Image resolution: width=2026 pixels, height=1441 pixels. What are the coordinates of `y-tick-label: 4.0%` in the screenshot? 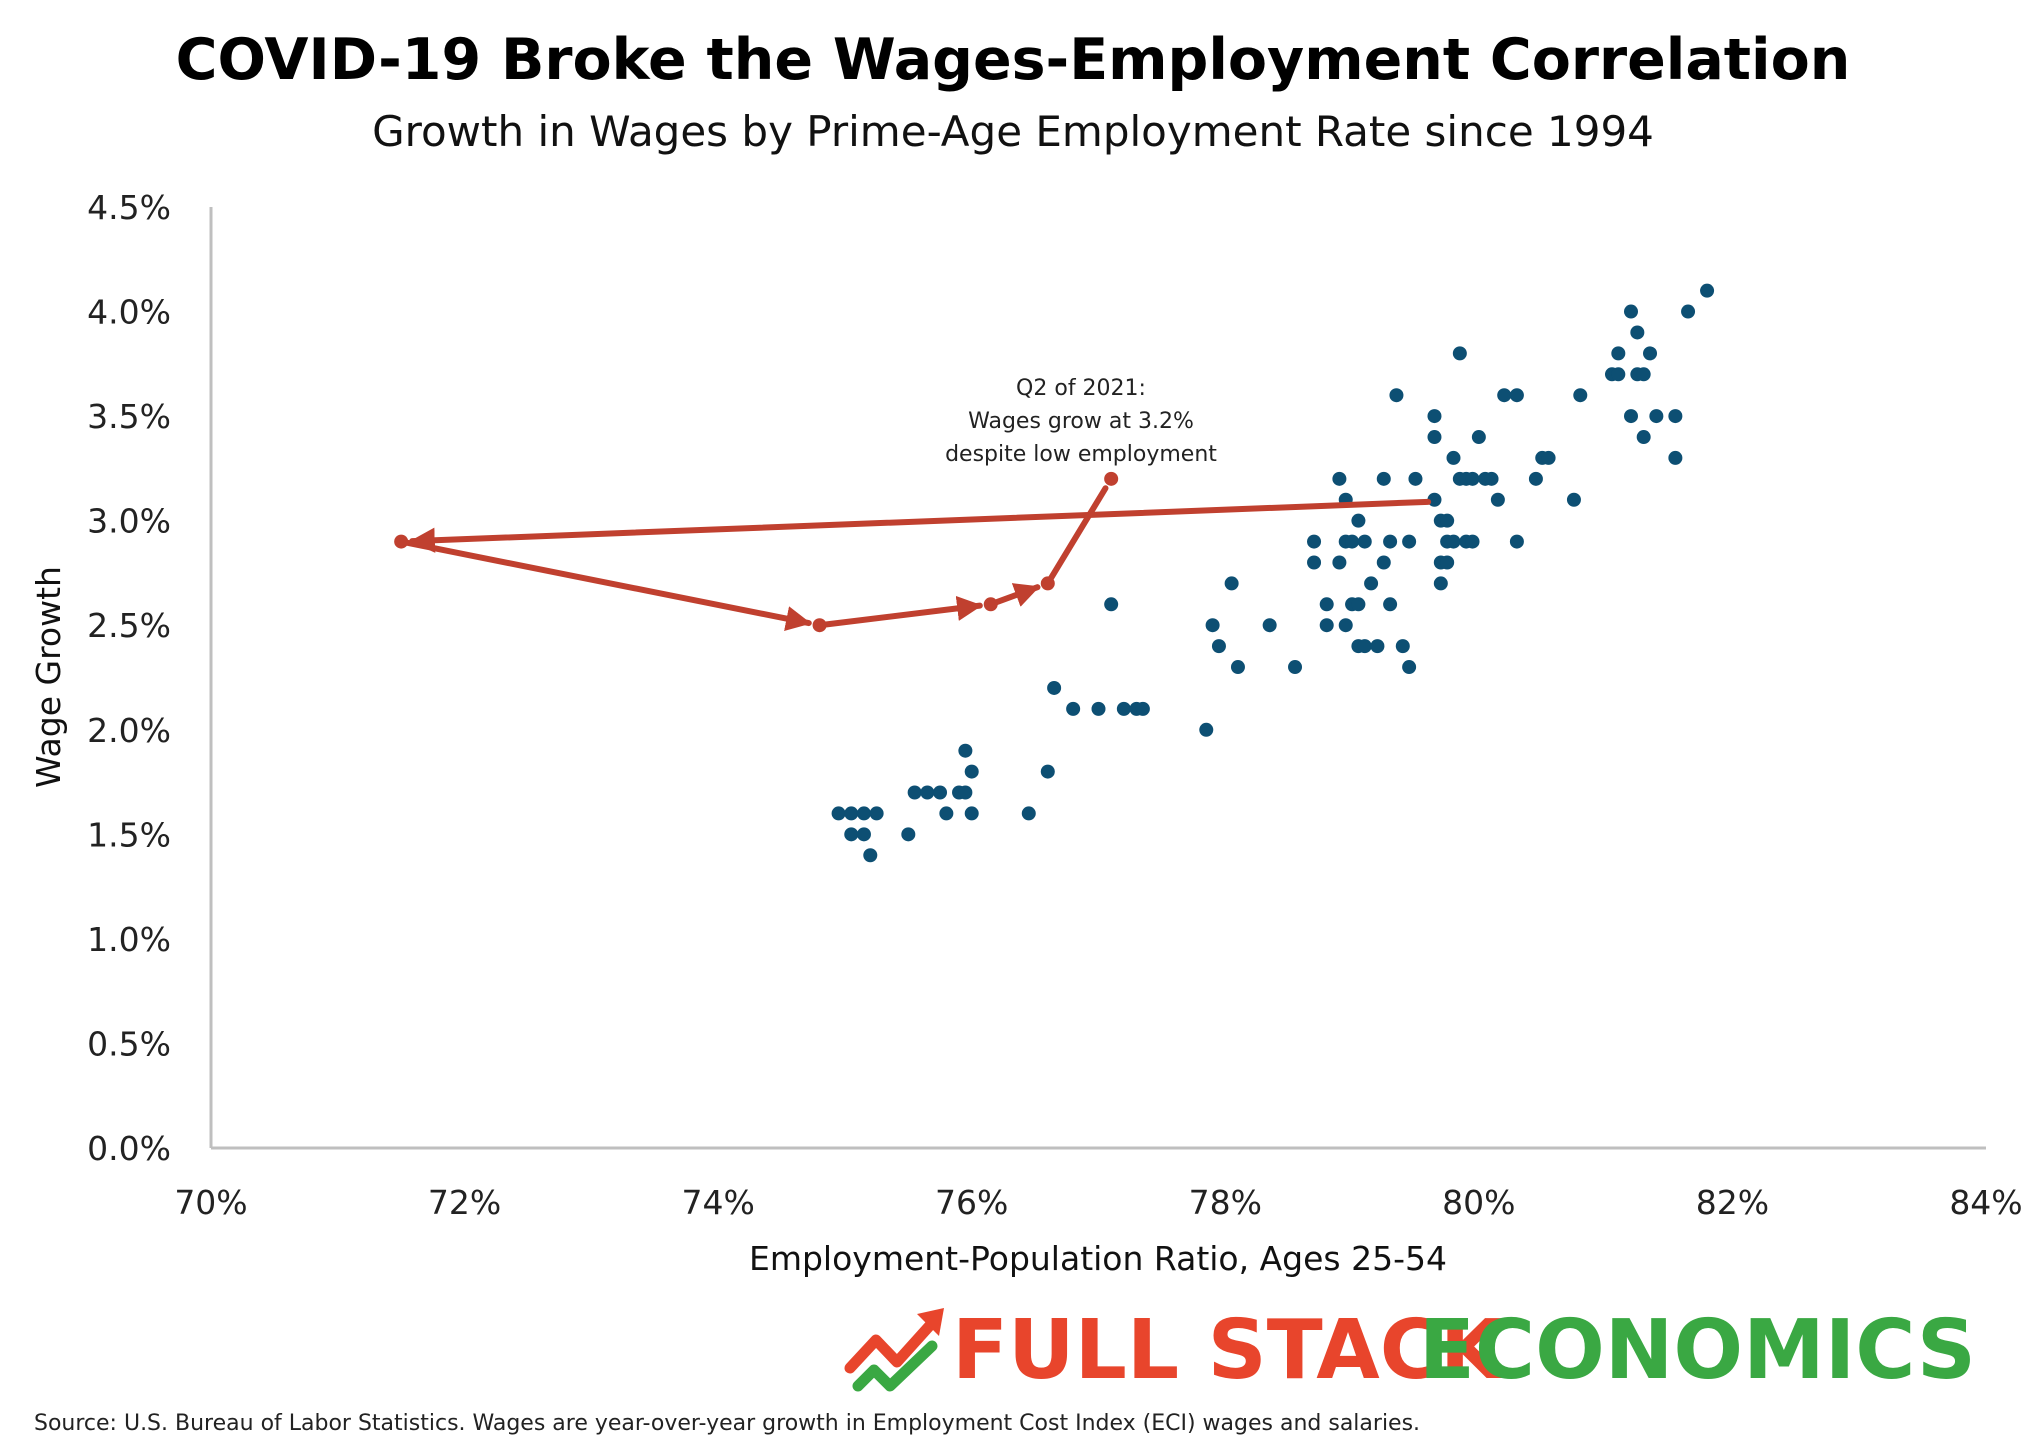 It's located at (129, 312).